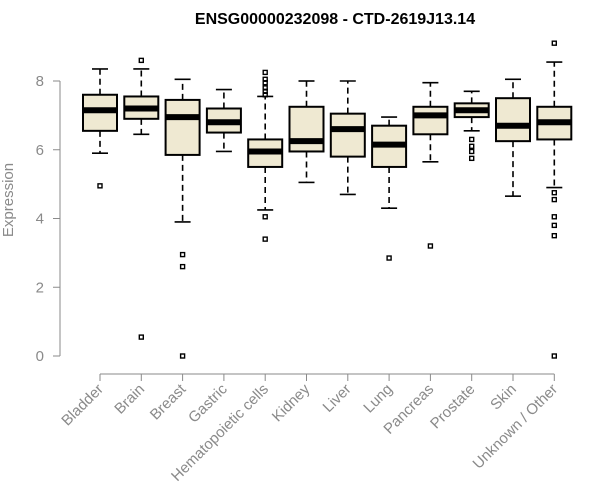 This screenshot has height=500, width=600. I want to click on x-tick-label: Kidney, so click(291, 402).